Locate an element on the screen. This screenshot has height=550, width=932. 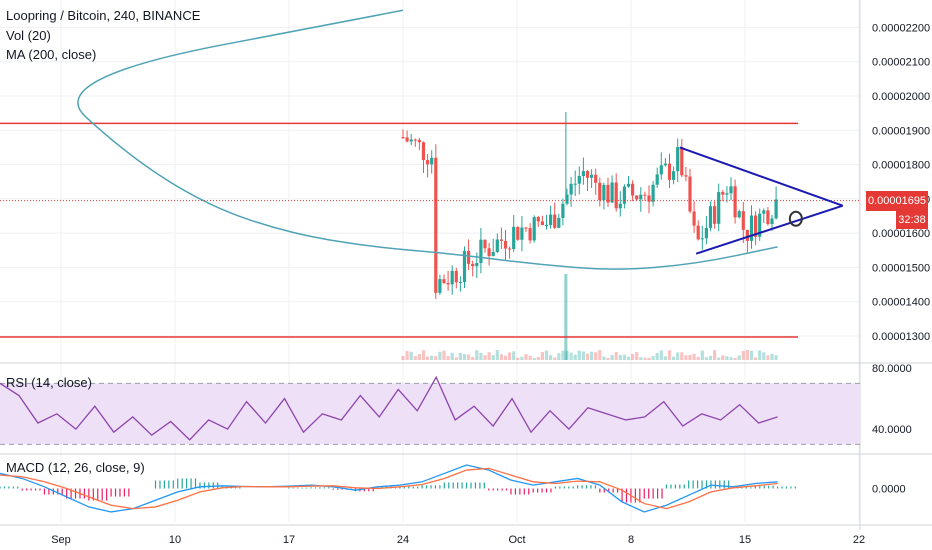
macd-indicator-label: MACD (12, 26, close, 9) is located at coordinates (75, 467).